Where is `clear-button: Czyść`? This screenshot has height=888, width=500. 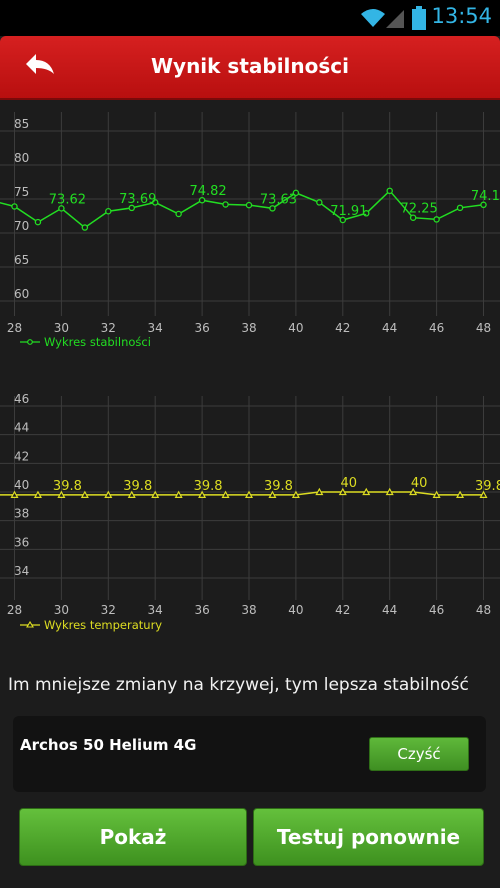 clear-button: Czyść is located at coordinates (419, 754).